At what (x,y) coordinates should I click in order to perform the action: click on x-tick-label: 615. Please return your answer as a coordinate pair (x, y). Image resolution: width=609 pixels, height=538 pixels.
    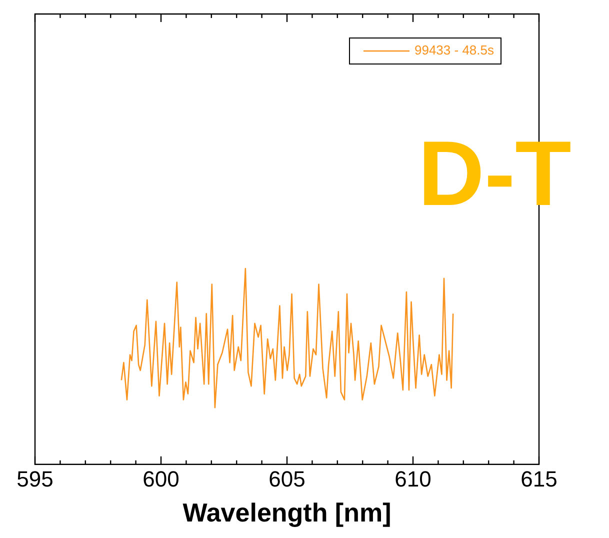
    Looking at the image, I should click on (539, 479).